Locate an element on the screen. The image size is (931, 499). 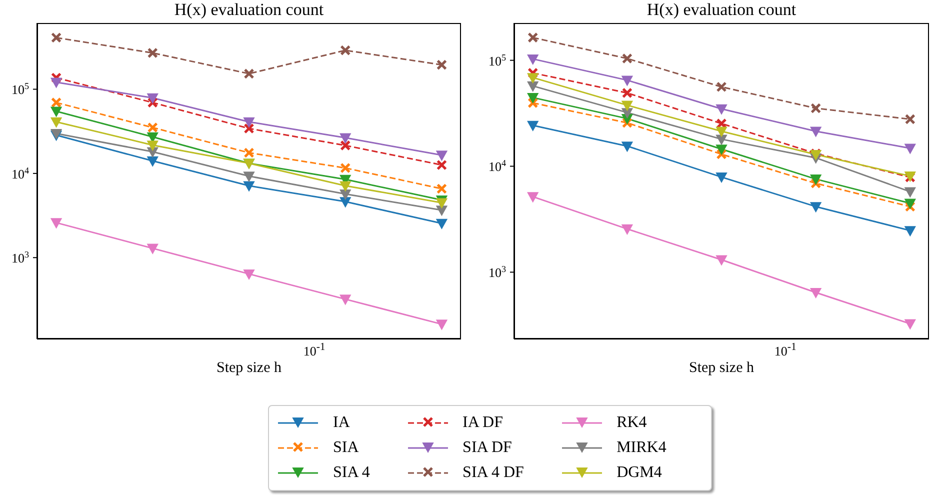
legend-label: IA is located at coordinates (341, 423).